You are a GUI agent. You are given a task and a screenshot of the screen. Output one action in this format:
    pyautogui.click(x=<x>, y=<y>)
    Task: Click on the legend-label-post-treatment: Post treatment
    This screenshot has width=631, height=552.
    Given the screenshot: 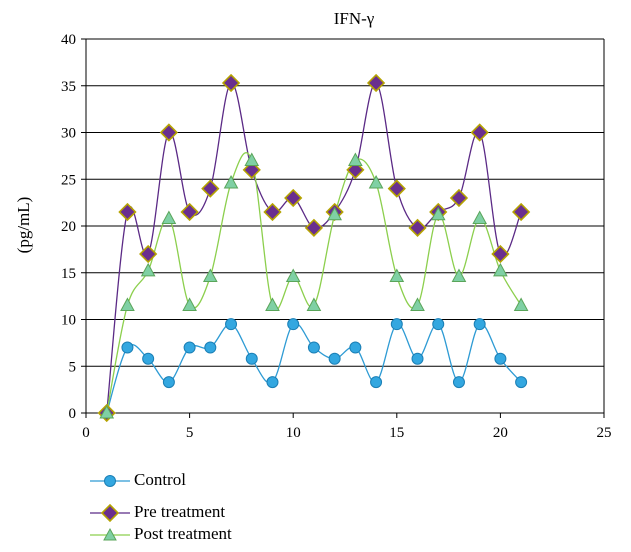 What is the action you would take?
    pyautogui.click(x=183, y=533)
    